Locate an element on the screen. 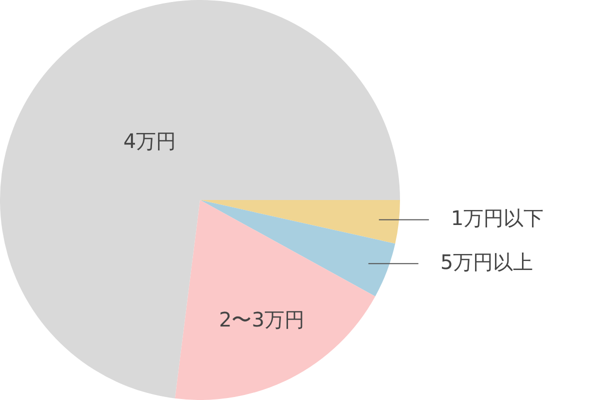 This screenshot has width=602, height=400. slice-label: 4万円 is located at coordinates (149, 141).